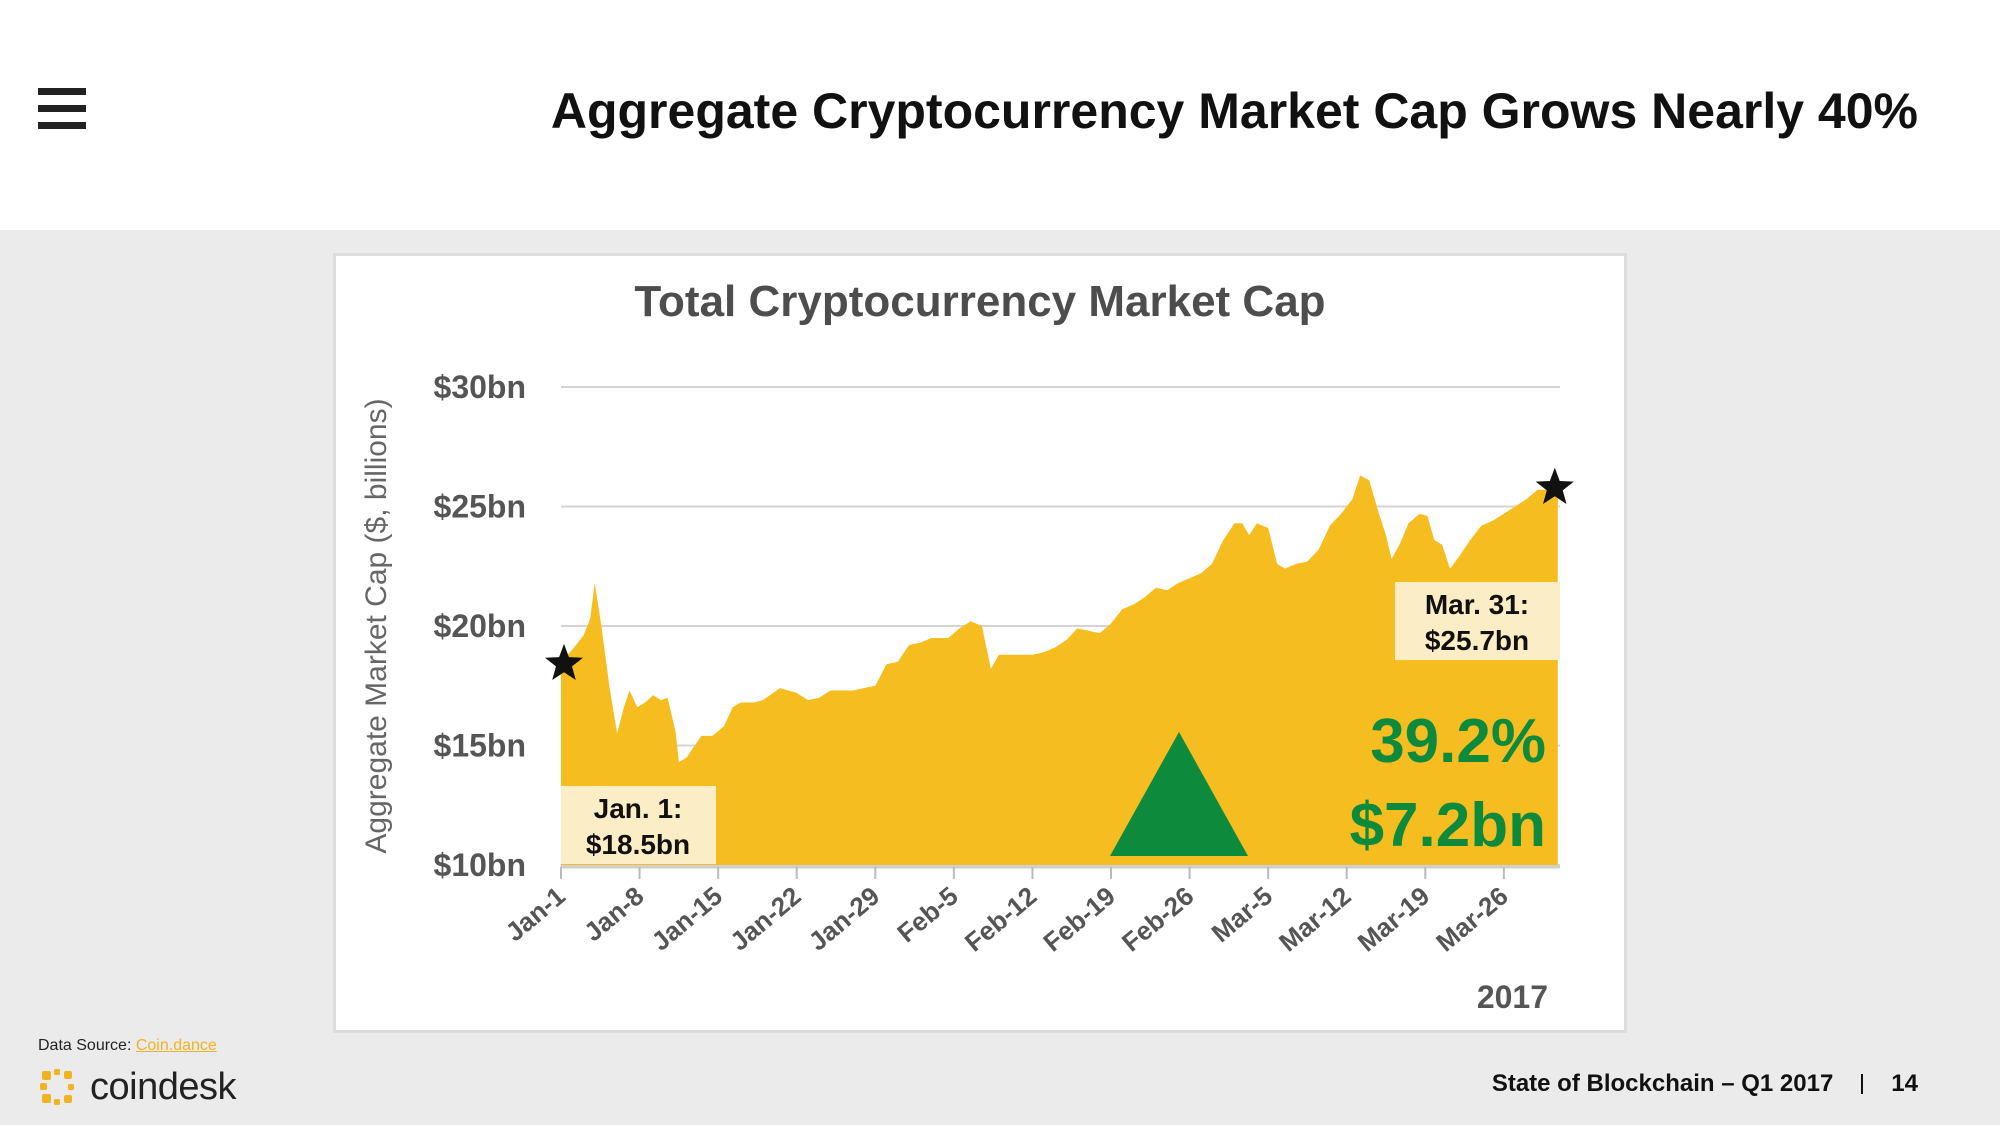 The height and width of the screenshot is (1125, 2000). I want to click on y-tick-label: $25bn, so click(480, 507).